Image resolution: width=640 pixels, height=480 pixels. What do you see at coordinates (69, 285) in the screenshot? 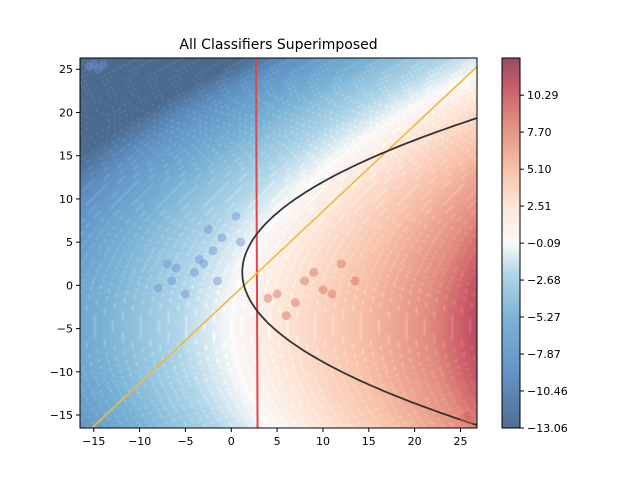
I see `y-tick-label: 0` at bounding box center [69, 285].